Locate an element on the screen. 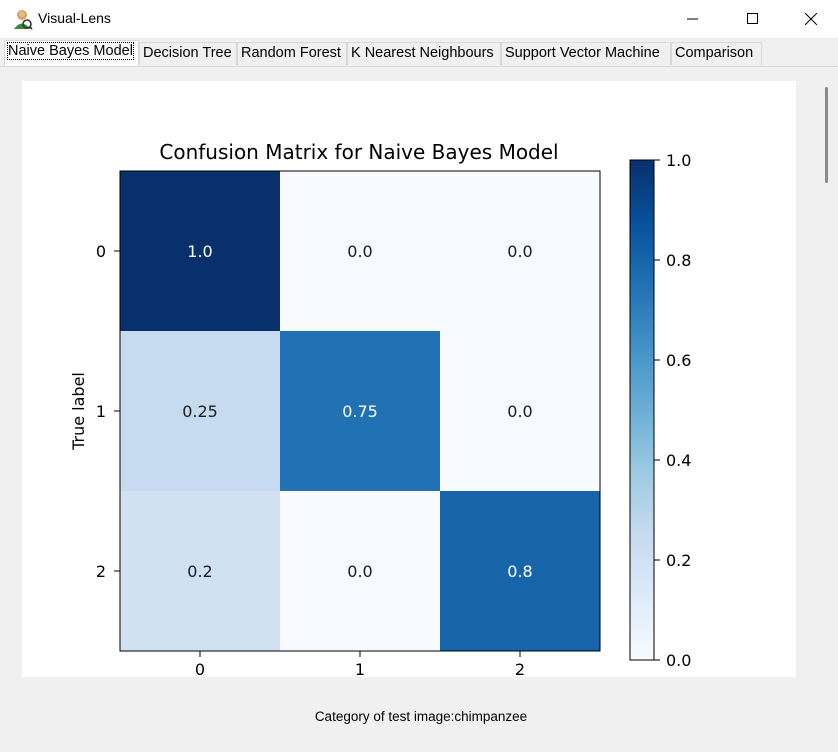 The width and height of the screenshot is (838, 752). tab-label: Random Forest is located at coordinates (291, 53).